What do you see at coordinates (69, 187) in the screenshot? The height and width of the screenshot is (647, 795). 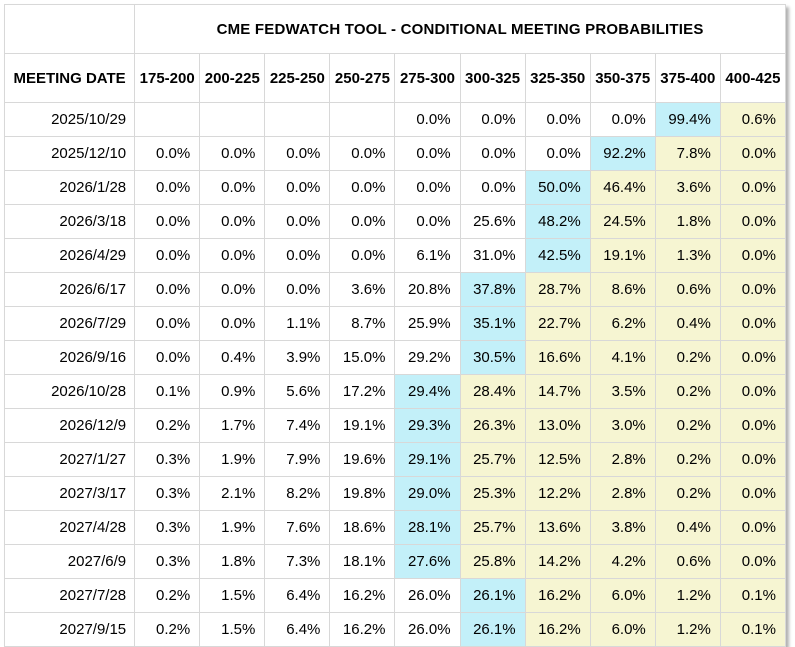 I see `meeting-date-cell: 2026/1/28` at bounding box center [69, 187].